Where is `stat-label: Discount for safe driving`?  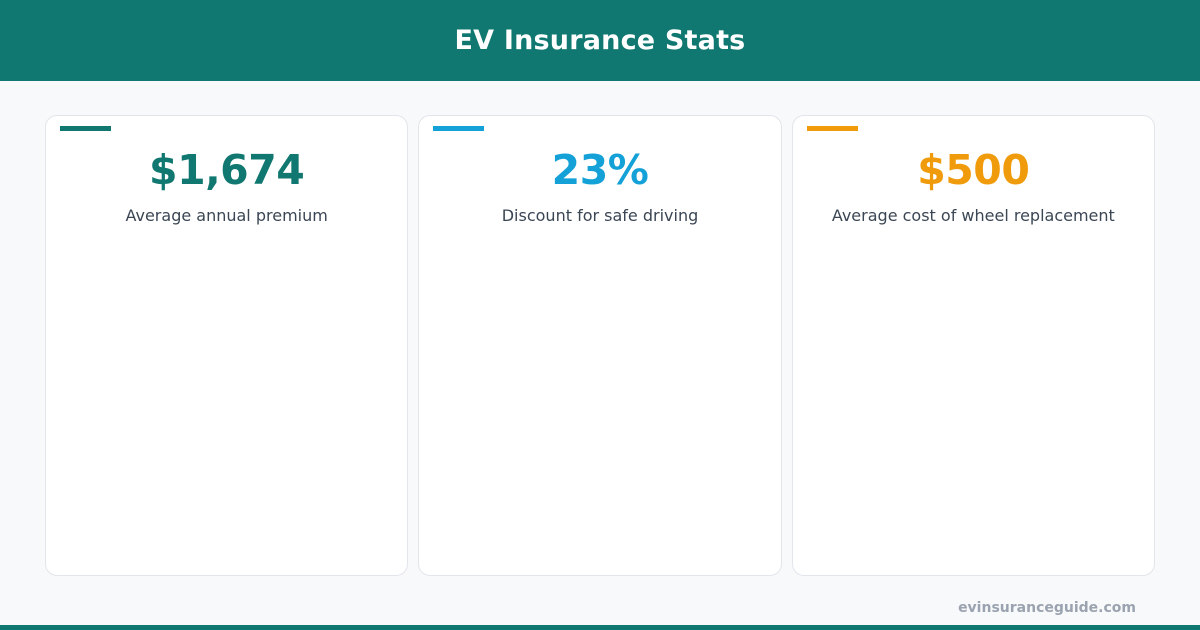 stat-label: Discount for safe driving is located at coordinates (600, 215).